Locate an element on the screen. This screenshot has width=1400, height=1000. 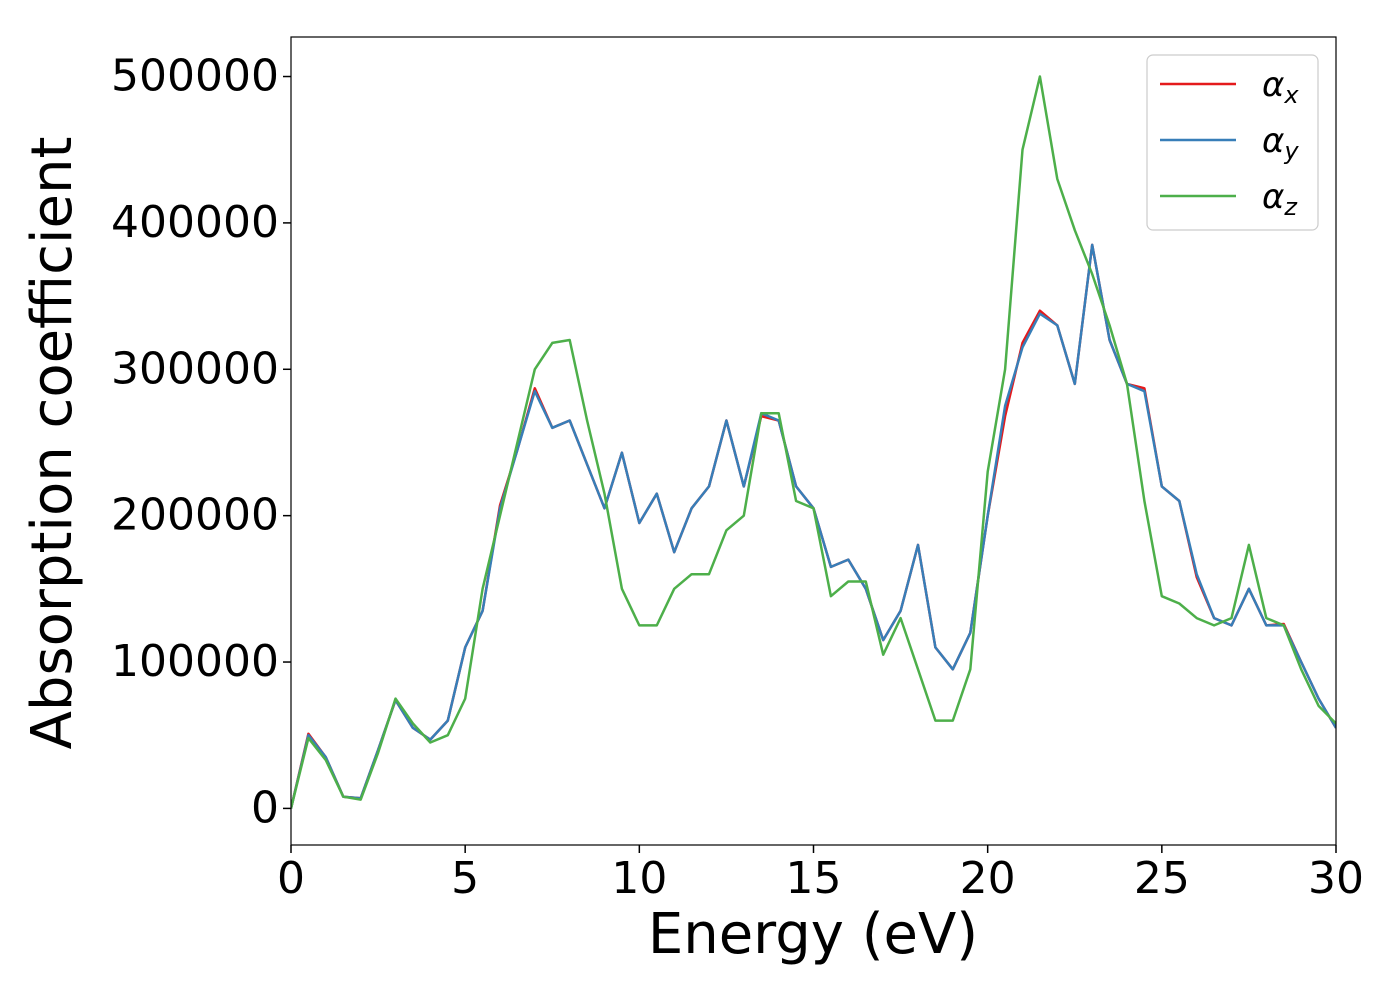
legend-box is located at coordinates (1232, 142).